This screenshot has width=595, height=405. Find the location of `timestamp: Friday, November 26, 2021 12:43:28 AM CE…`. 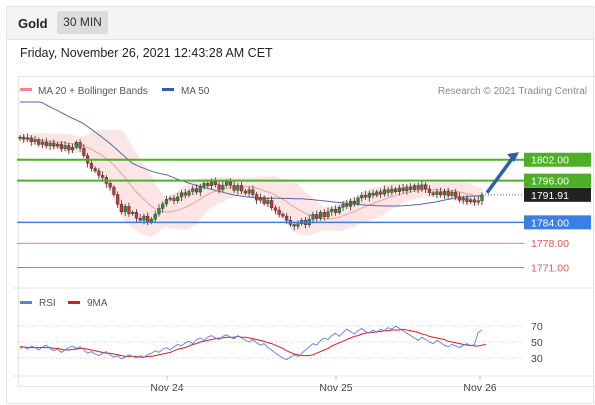

timestamp: Friday, November 26, 2021 12:43:28 AM CE… is located at coordinates (146, 53).